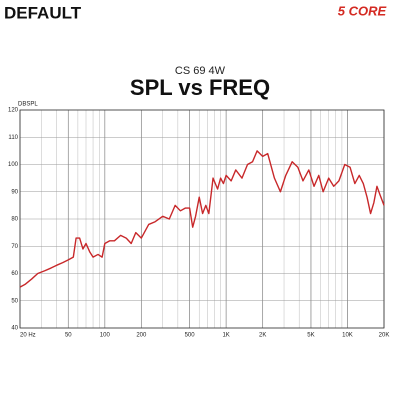 The width and height of the screenshot is (400, 400). Describe the element at coordinates (362, 10) in the screenshot. I see `logo: 5 CORE` at that location.